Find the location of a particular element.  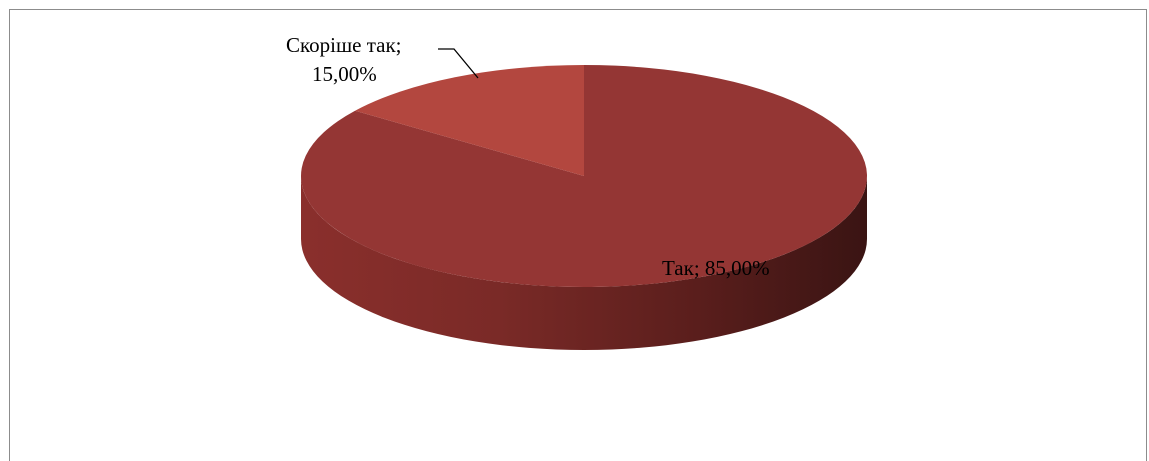

leader-lines is located at coordinates (458, 63).